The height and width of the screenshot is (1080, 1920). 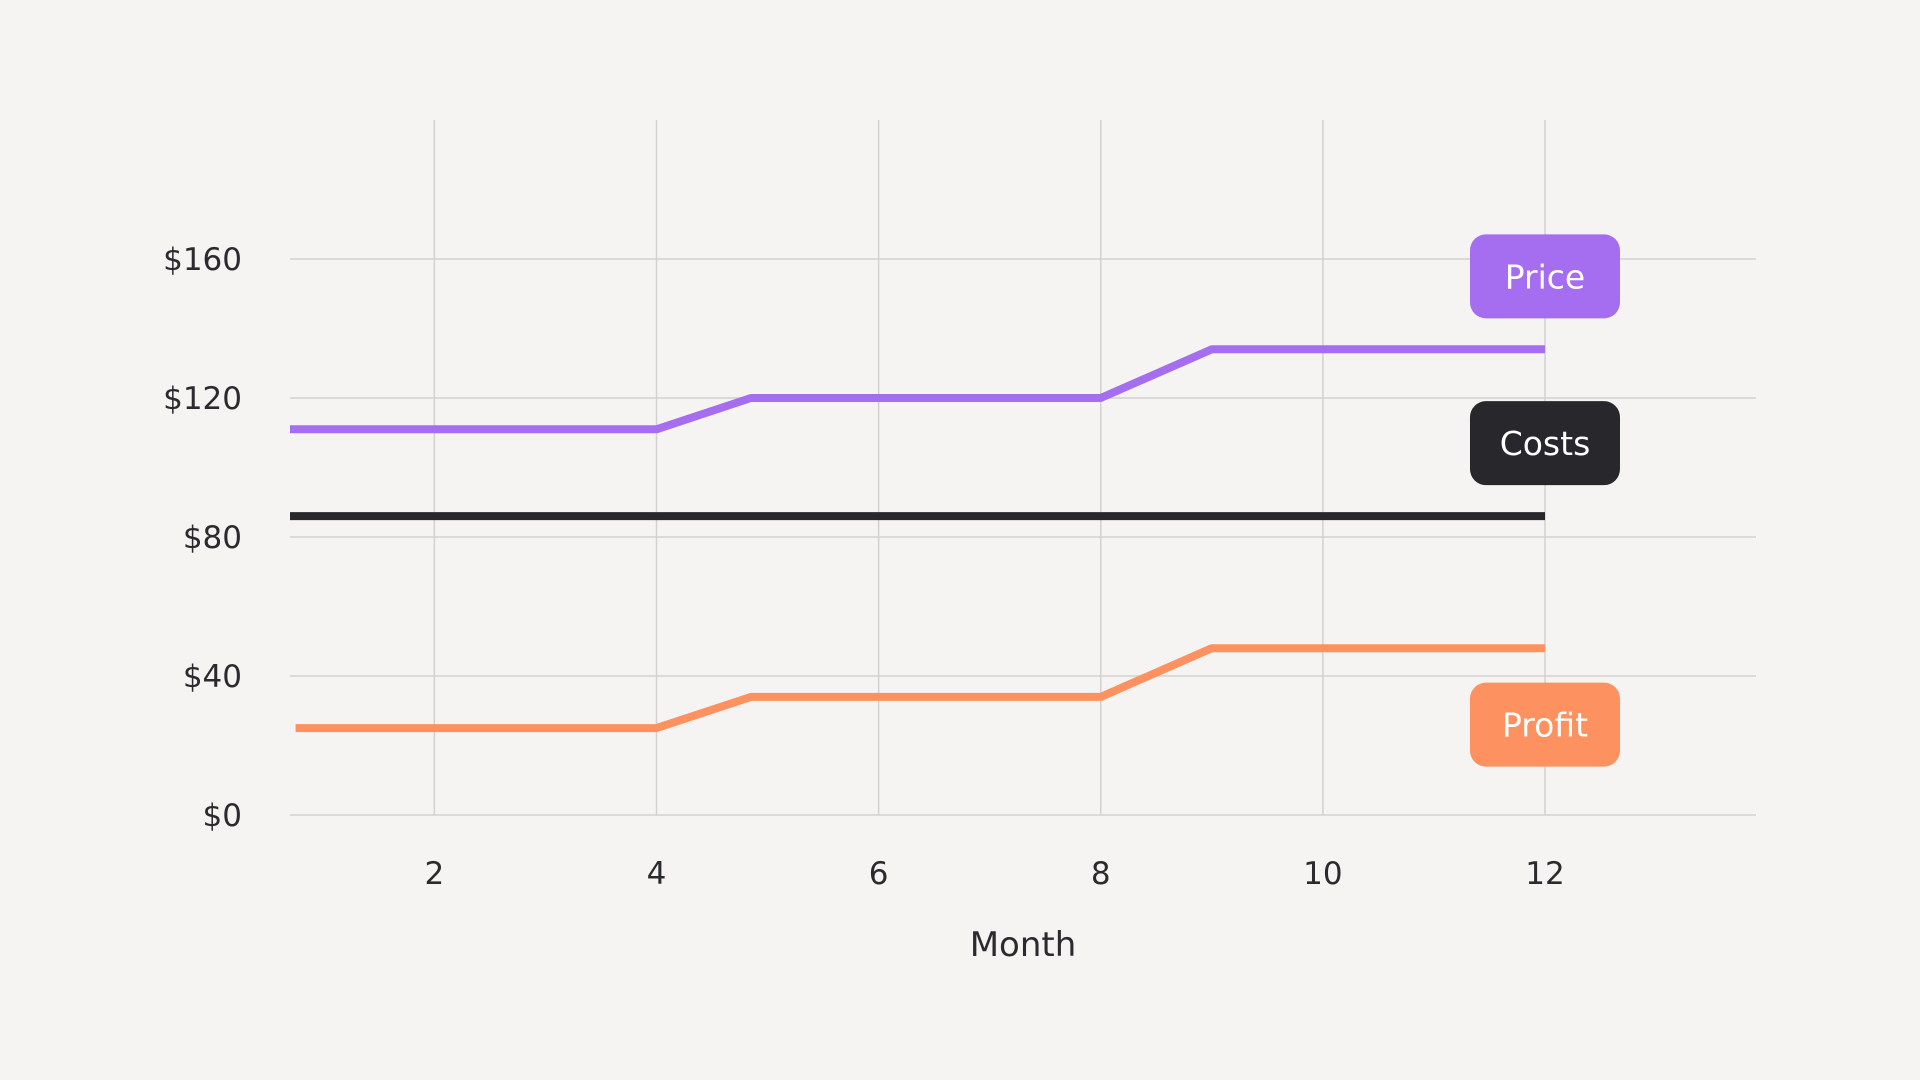 I want to click on series-label-profit: Profit, so click(x=1544, y=724).